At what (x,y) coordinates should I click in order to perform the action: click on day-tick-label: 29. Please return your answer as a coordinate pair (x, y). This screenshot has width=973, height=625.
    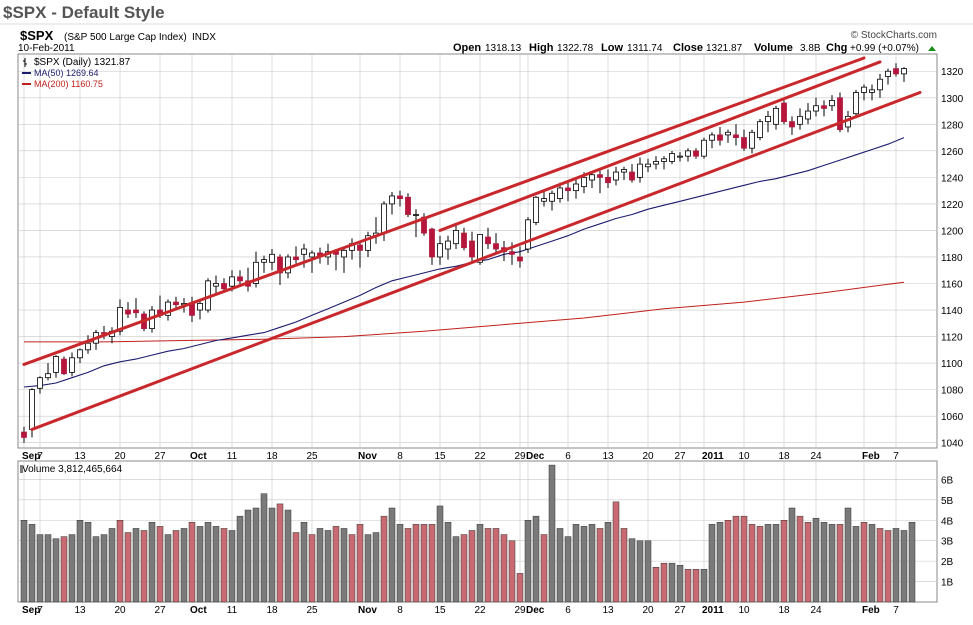
    Looking at the image, I should click on (520, 456).